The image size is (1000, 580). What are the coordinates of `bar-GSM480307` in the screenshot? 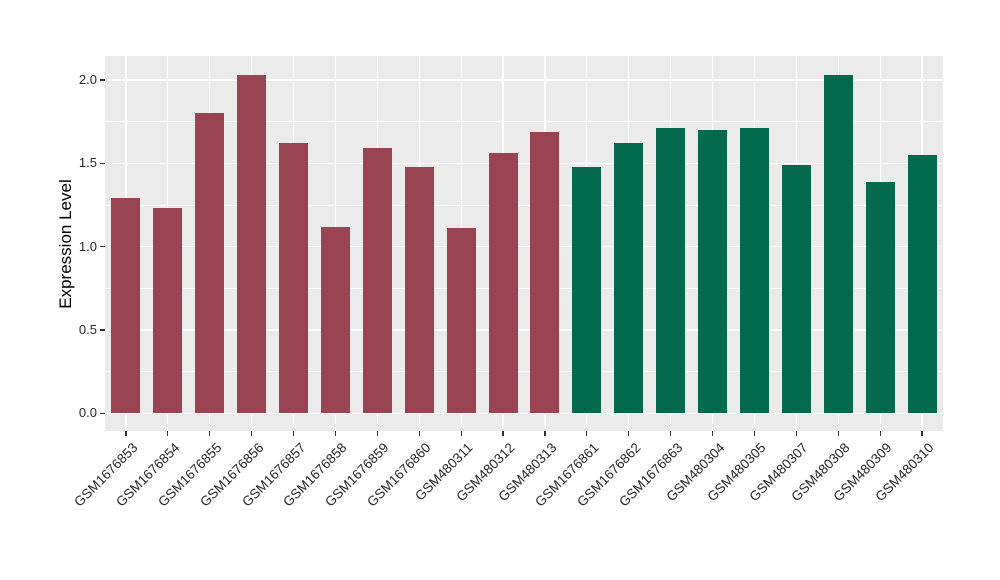 It's located at (796, 289).